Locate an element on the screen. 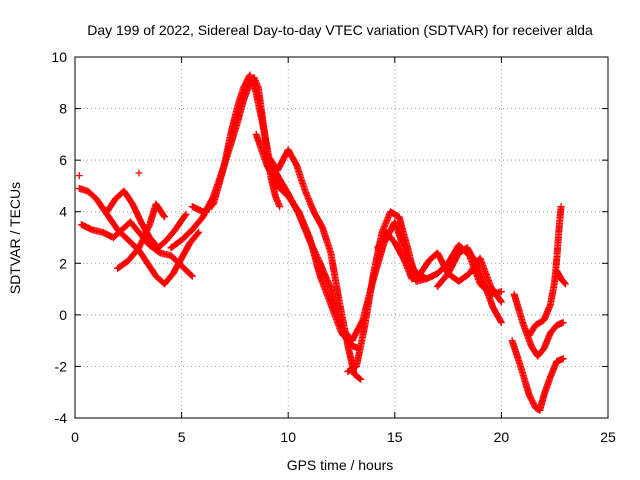 The height and width of the screenshot is (480, 640). x-tick-label: 10 is located at coordinates (288, 437).